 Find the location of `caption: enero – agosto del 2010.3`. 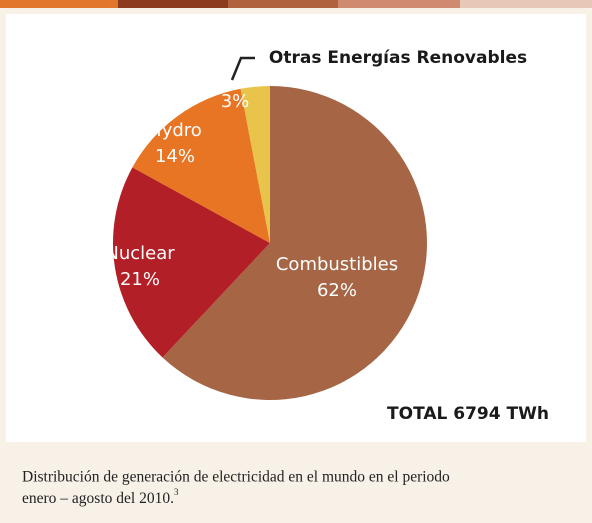

caption: enero – agosto del 2010.3 is located at coordinates (100, 497).